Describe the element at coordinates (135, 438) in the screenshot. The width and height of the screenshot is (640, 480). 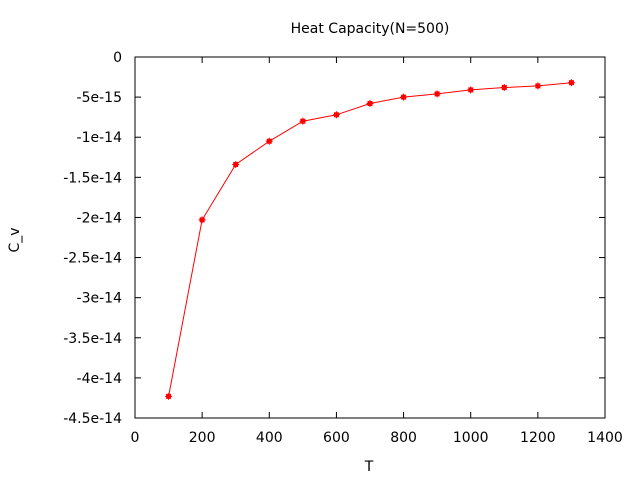
I see `x-tick-label: 0` at that location.